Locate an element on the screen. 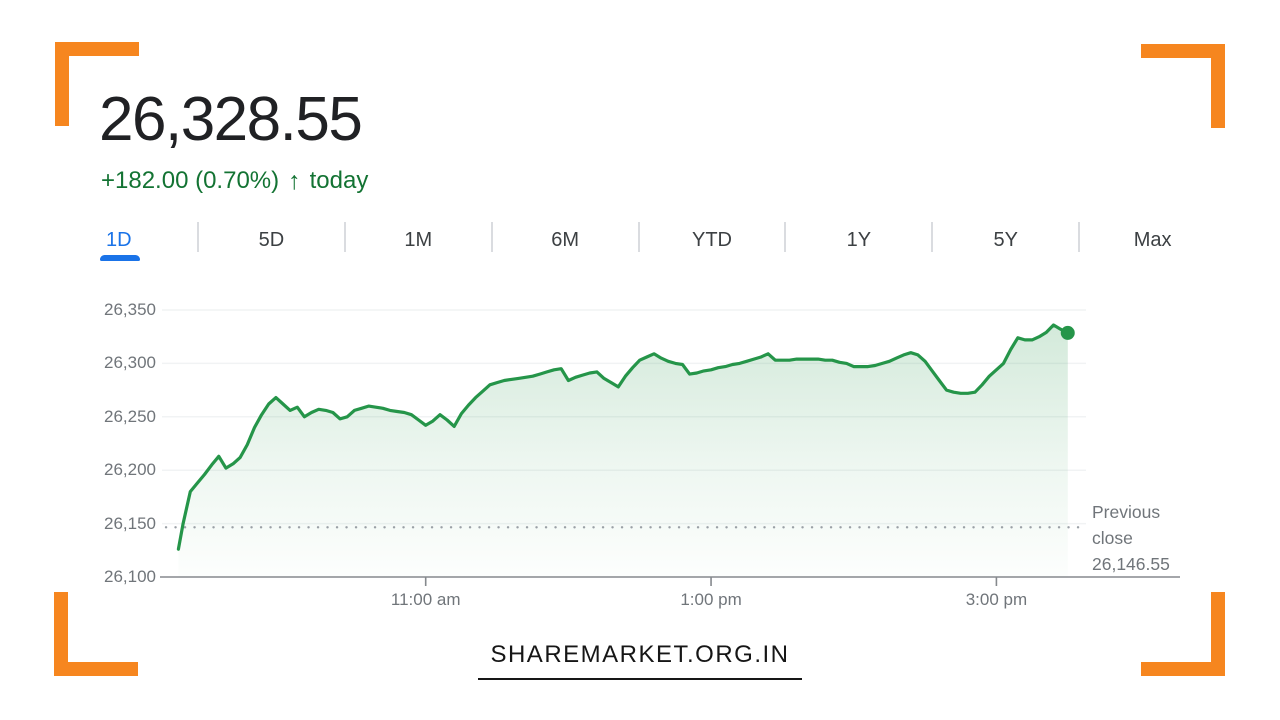 The image size is (1280, 720). up-arrow-icon: ↑ is located at coordinates (294, 180).